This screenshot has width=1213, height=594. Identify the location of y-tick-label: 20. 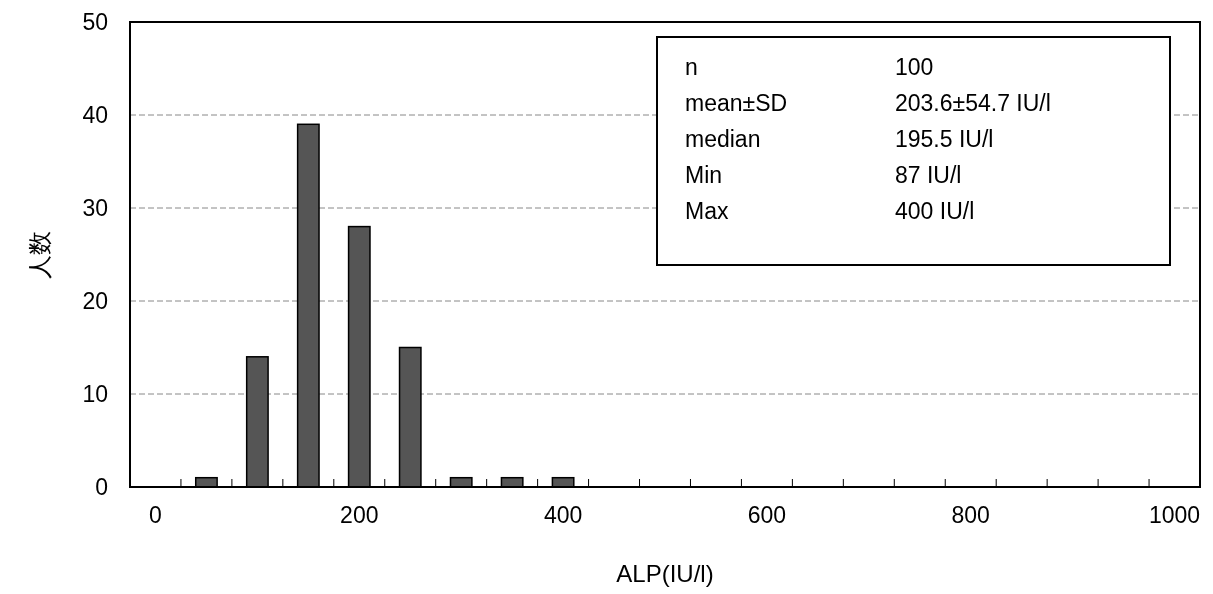
(95, 301).